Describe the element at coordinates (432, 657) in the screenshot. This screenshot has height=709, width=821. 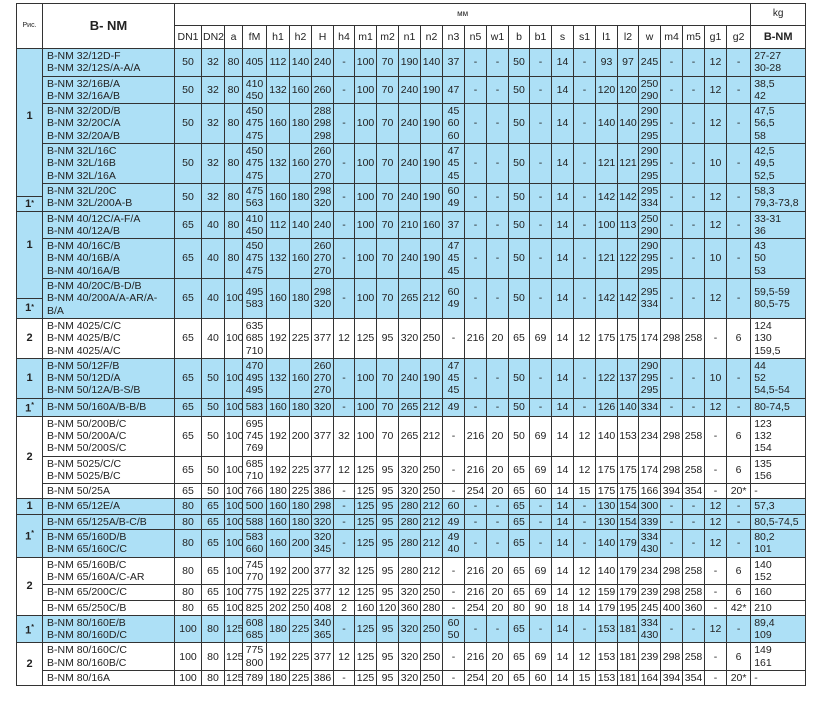
I see `dim-n2: 250` at that location.